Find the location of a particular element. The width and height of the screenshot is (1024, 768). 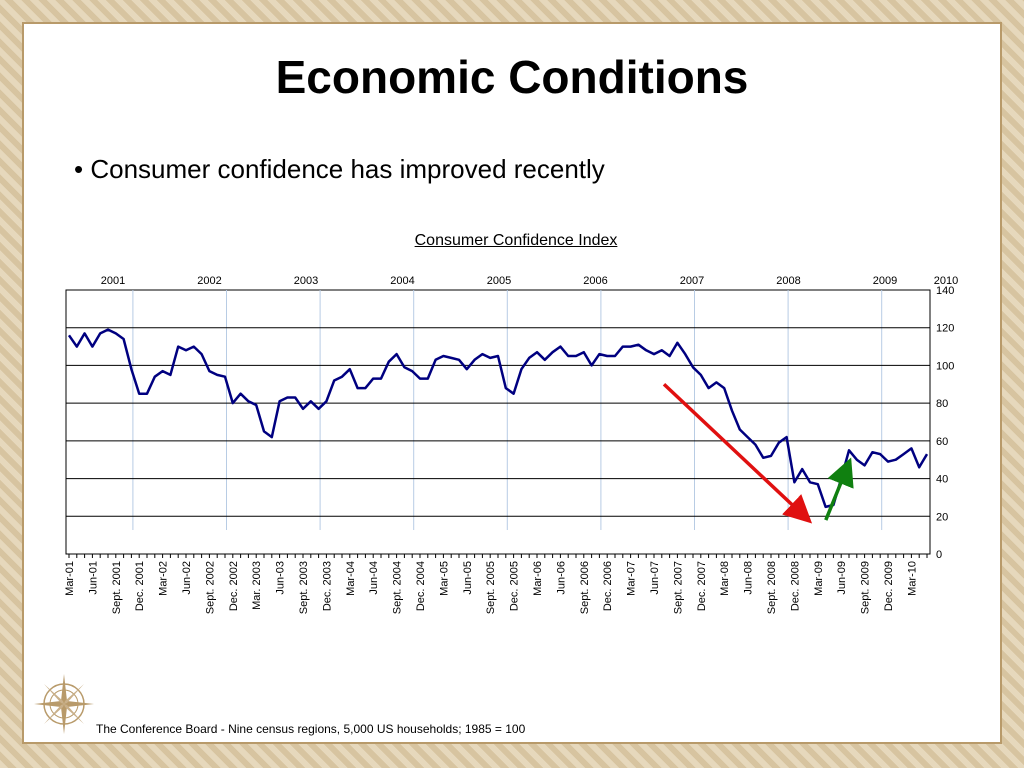

year-label: 2009 is located at coordinates (885, 281).